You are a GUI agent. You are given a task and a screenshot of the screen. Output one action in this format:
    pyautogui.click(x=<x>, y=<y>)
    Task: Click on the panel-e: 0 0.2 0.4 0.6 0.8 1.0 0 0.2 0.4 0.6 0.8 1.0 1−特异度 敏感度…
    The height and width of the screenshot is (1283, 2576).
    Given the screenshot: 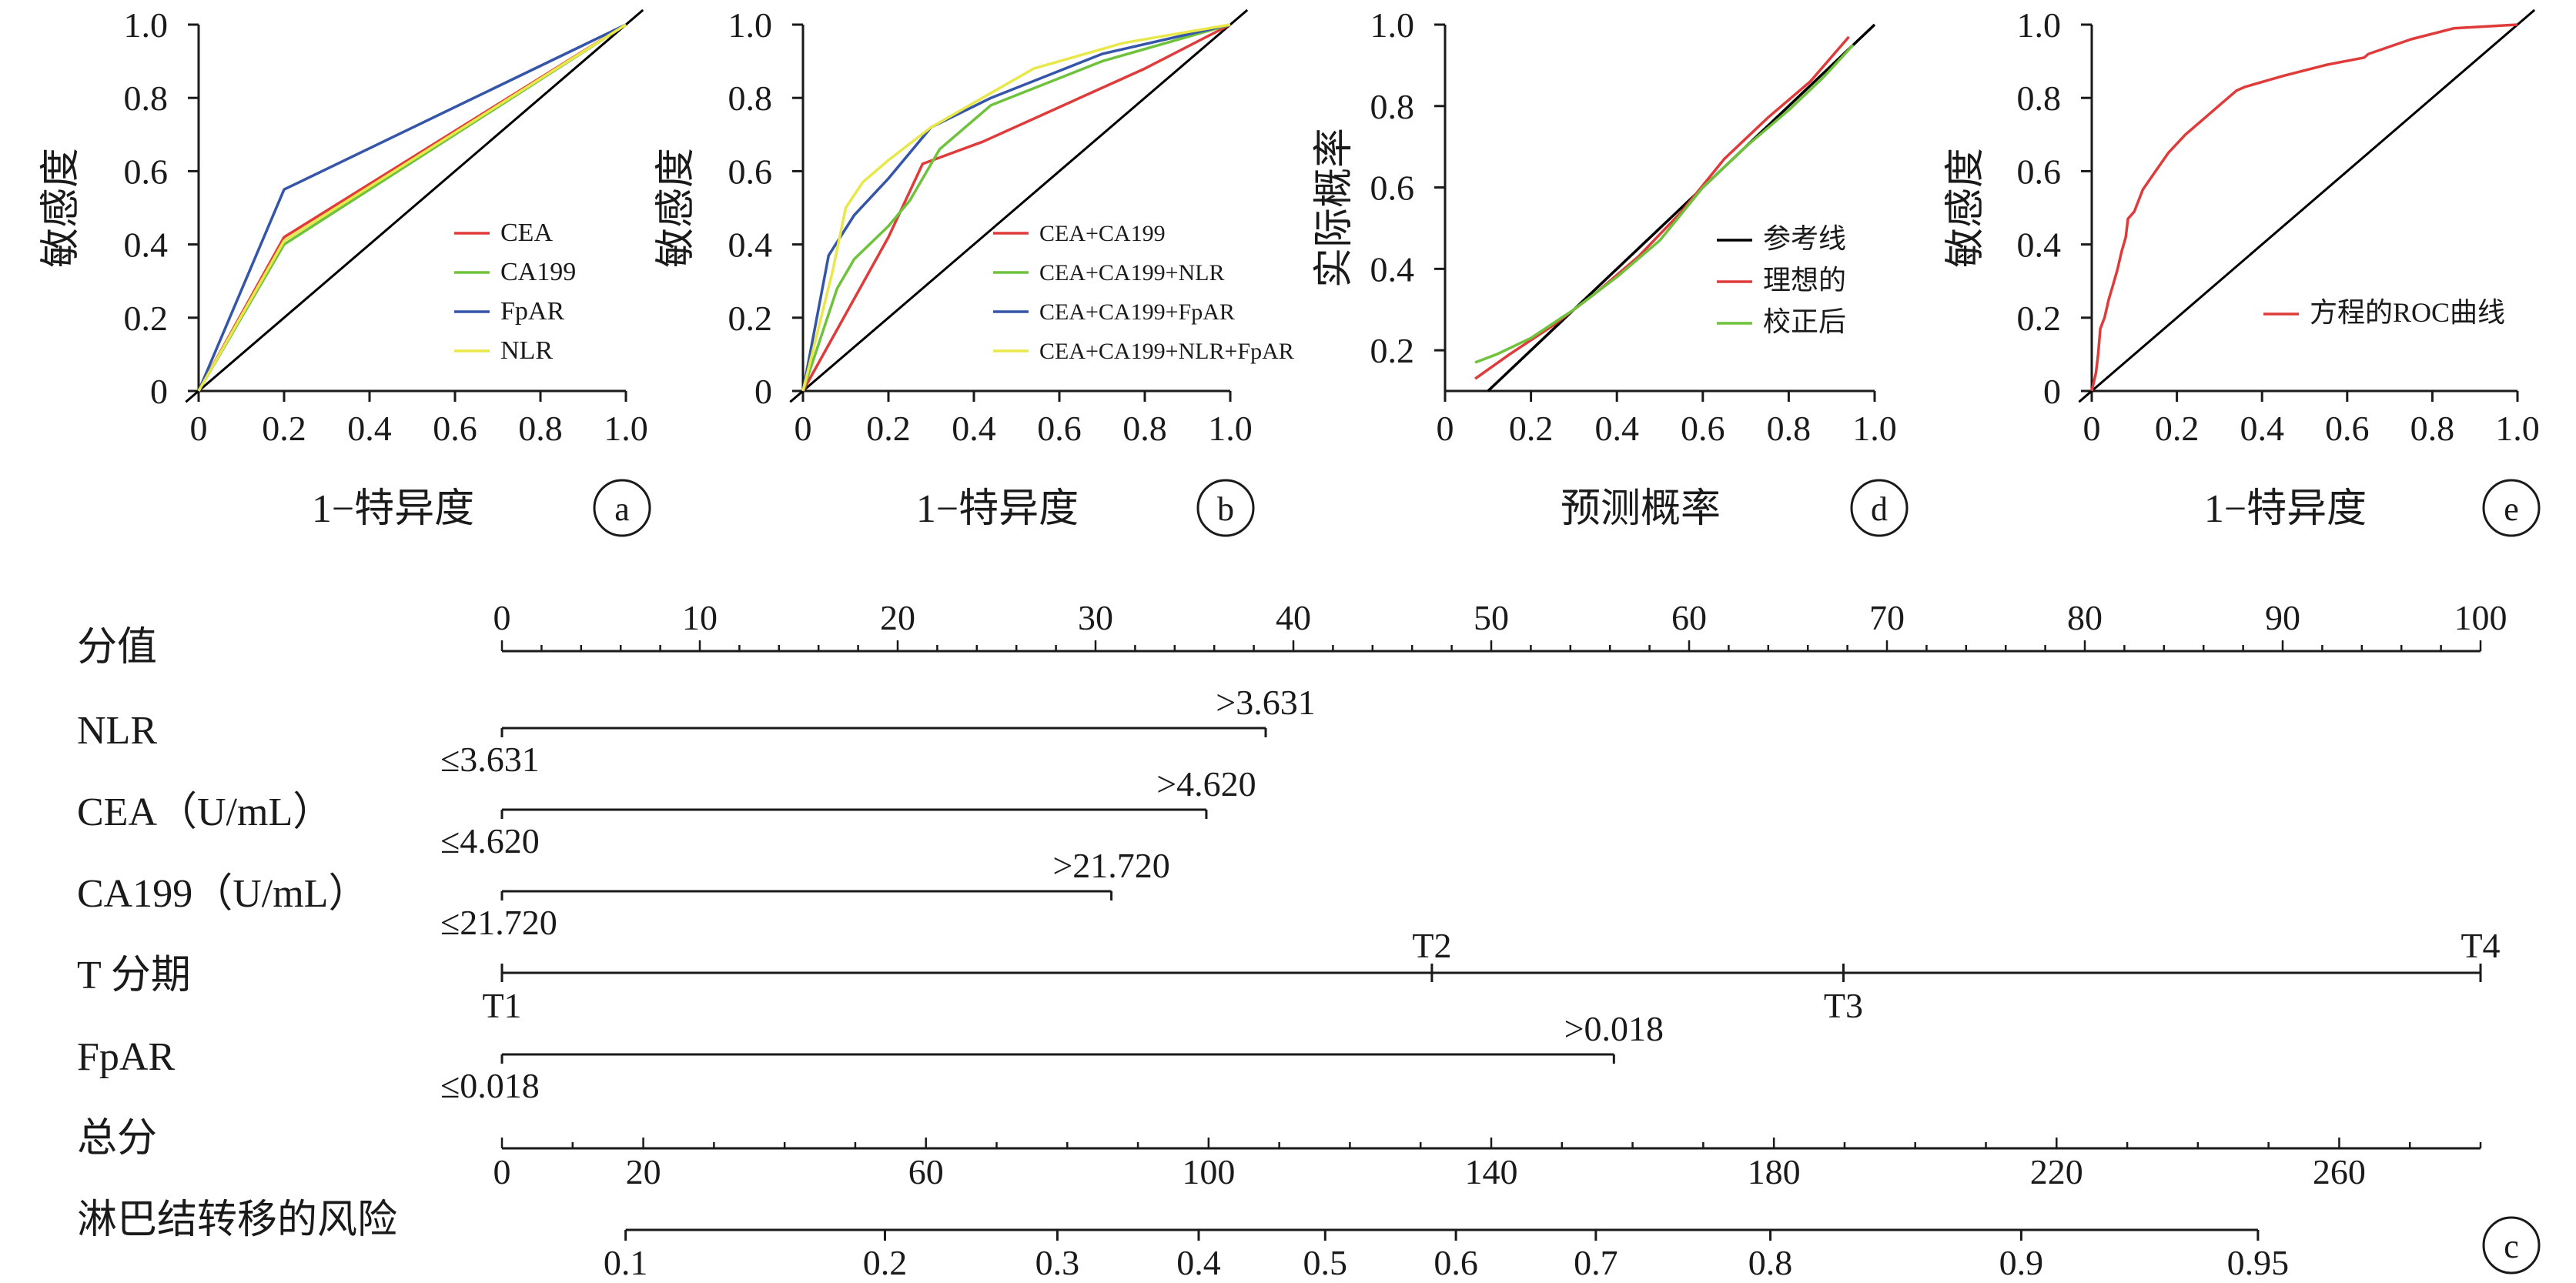 What is the action you would take?
    pyautogui.click(x=2243, y=271)
    